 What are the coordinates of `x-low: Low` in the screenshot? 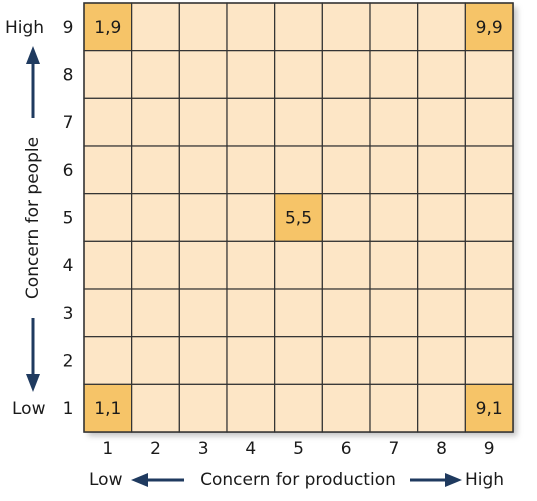 It's located at (106, 480).